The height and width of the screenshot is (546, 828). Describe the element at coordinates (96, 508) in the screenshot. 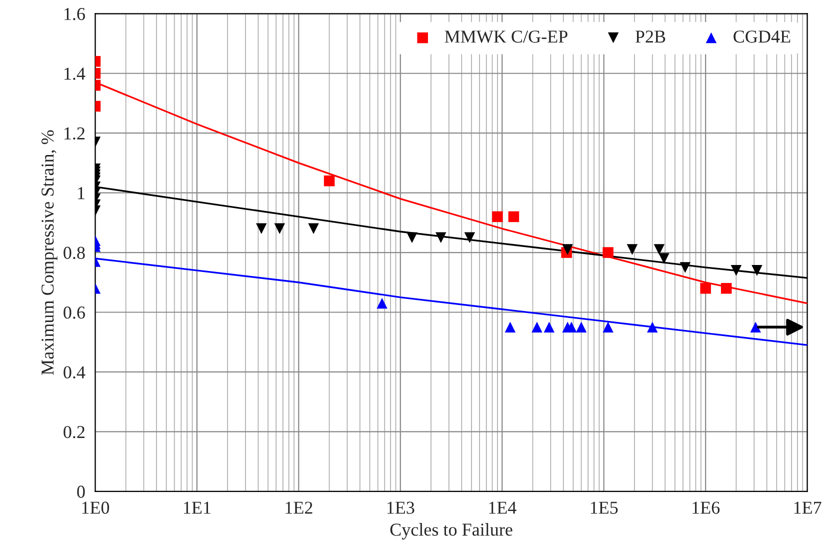

I see `x-tick-label: 1E0` at that location.